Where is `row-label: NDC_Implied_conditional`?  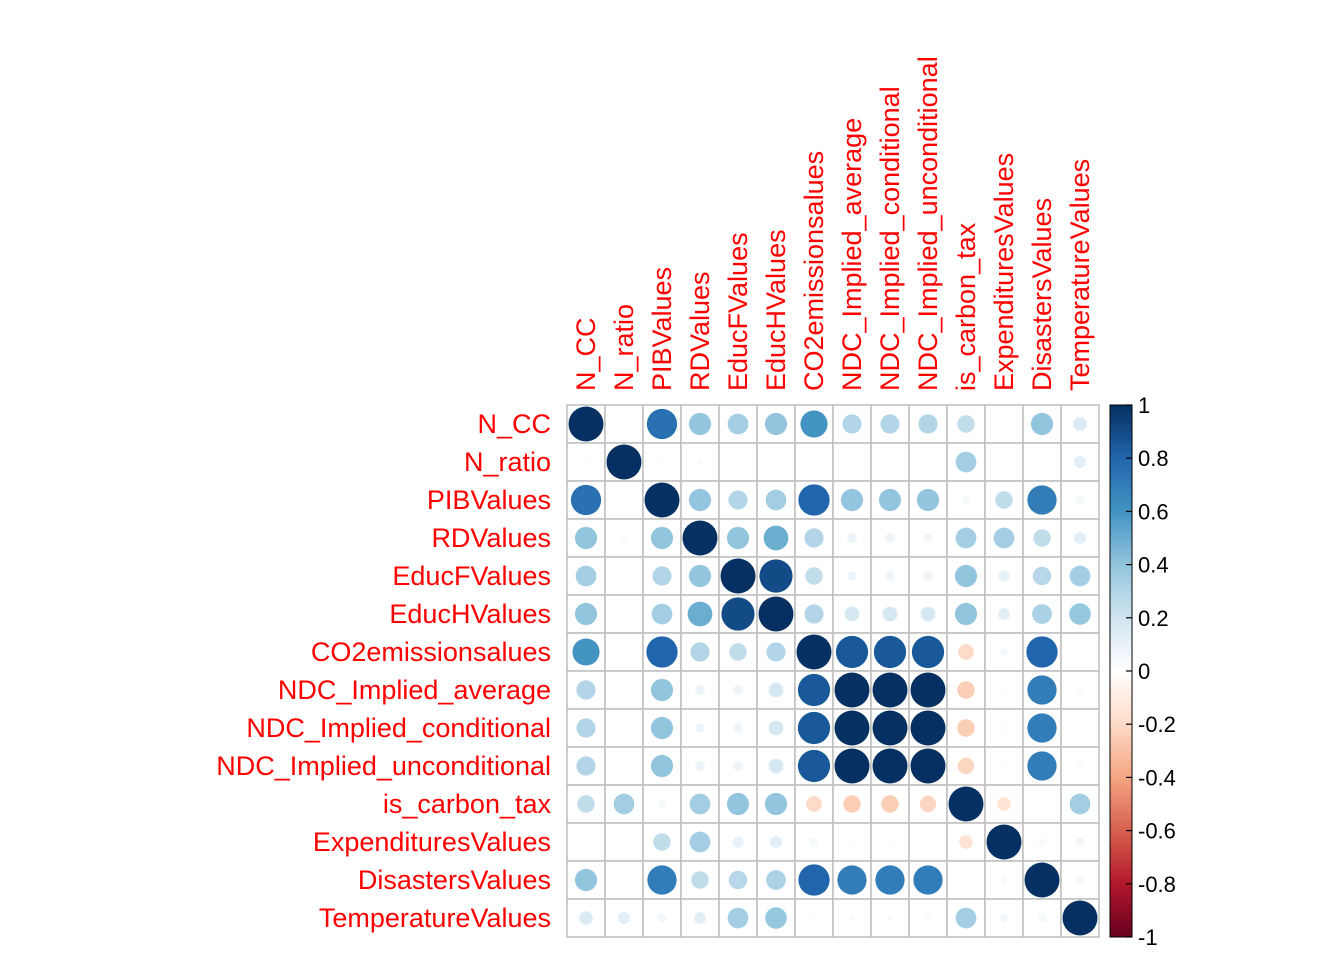 row-label: NDC_Implied_conditional is located at coordinates (398, 728).